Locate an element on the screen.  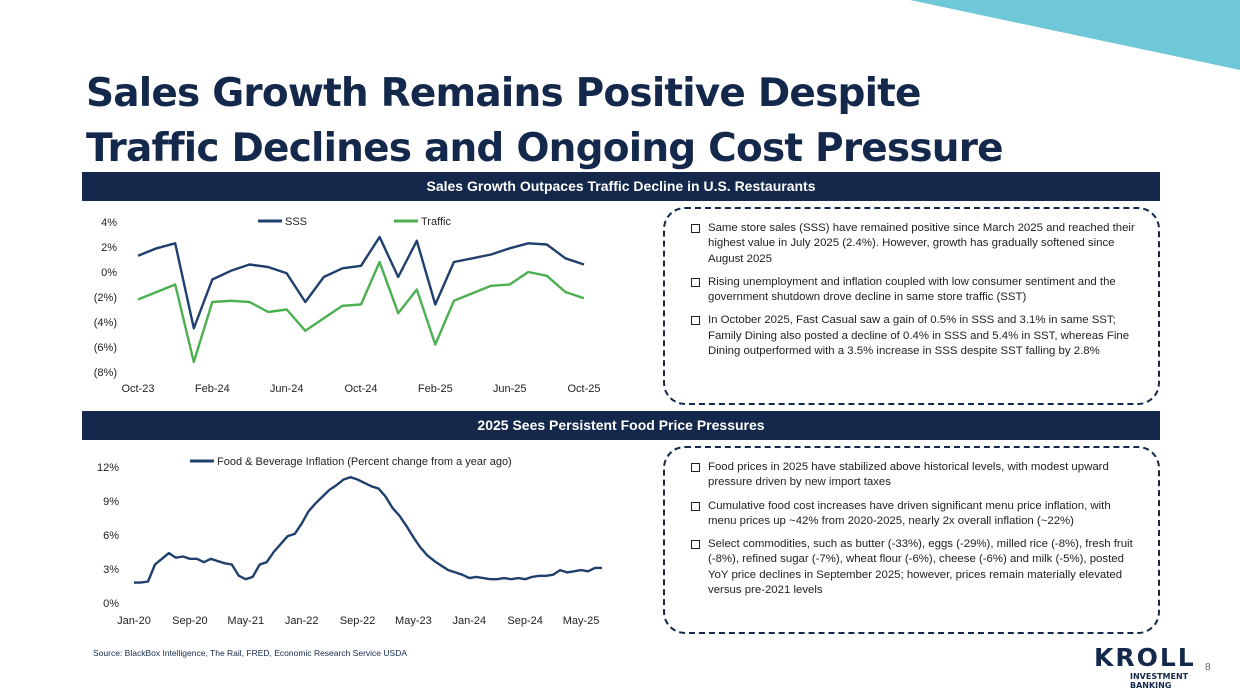
y-tick-label: 9% is located at coordinates (111, 502).